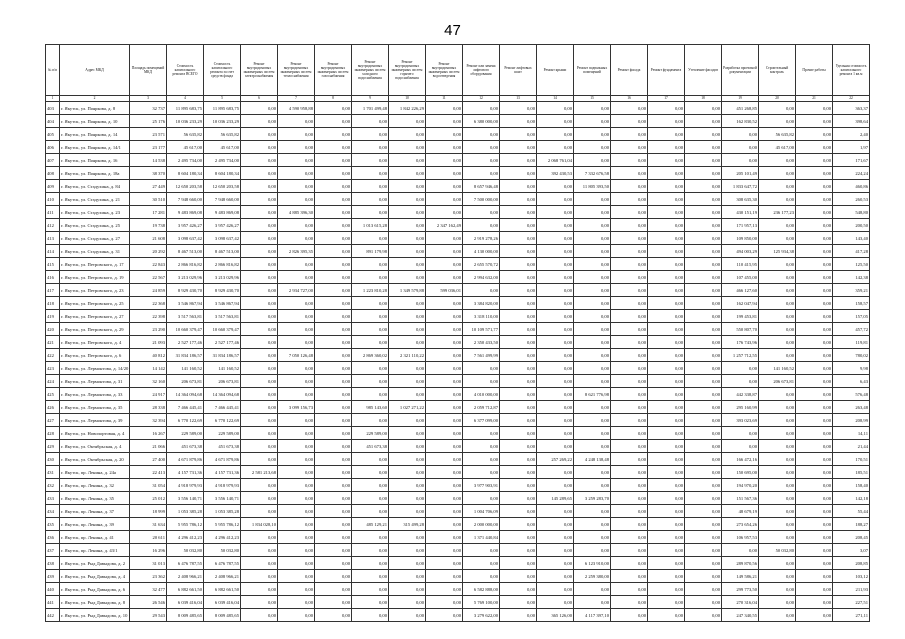 Image resolution: width=905 pixels, height=639 pixels. What do you see at coordinates (222, 160) in the screenshot?
I see `table-cell: 2 495 734,00` at bounding box center [222, 160].